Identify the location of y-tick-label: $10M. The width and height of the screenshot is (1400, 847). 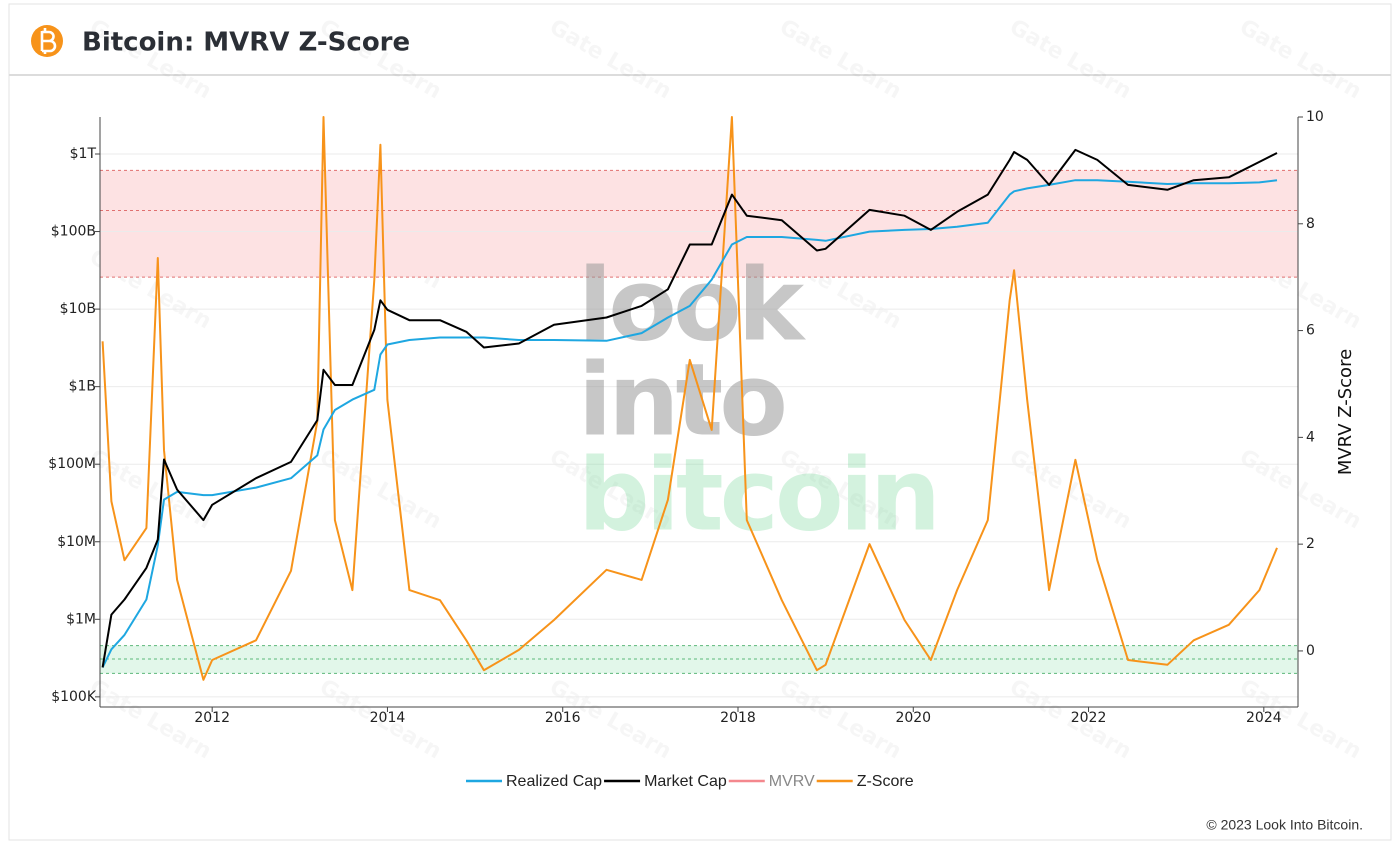
(76, 542).